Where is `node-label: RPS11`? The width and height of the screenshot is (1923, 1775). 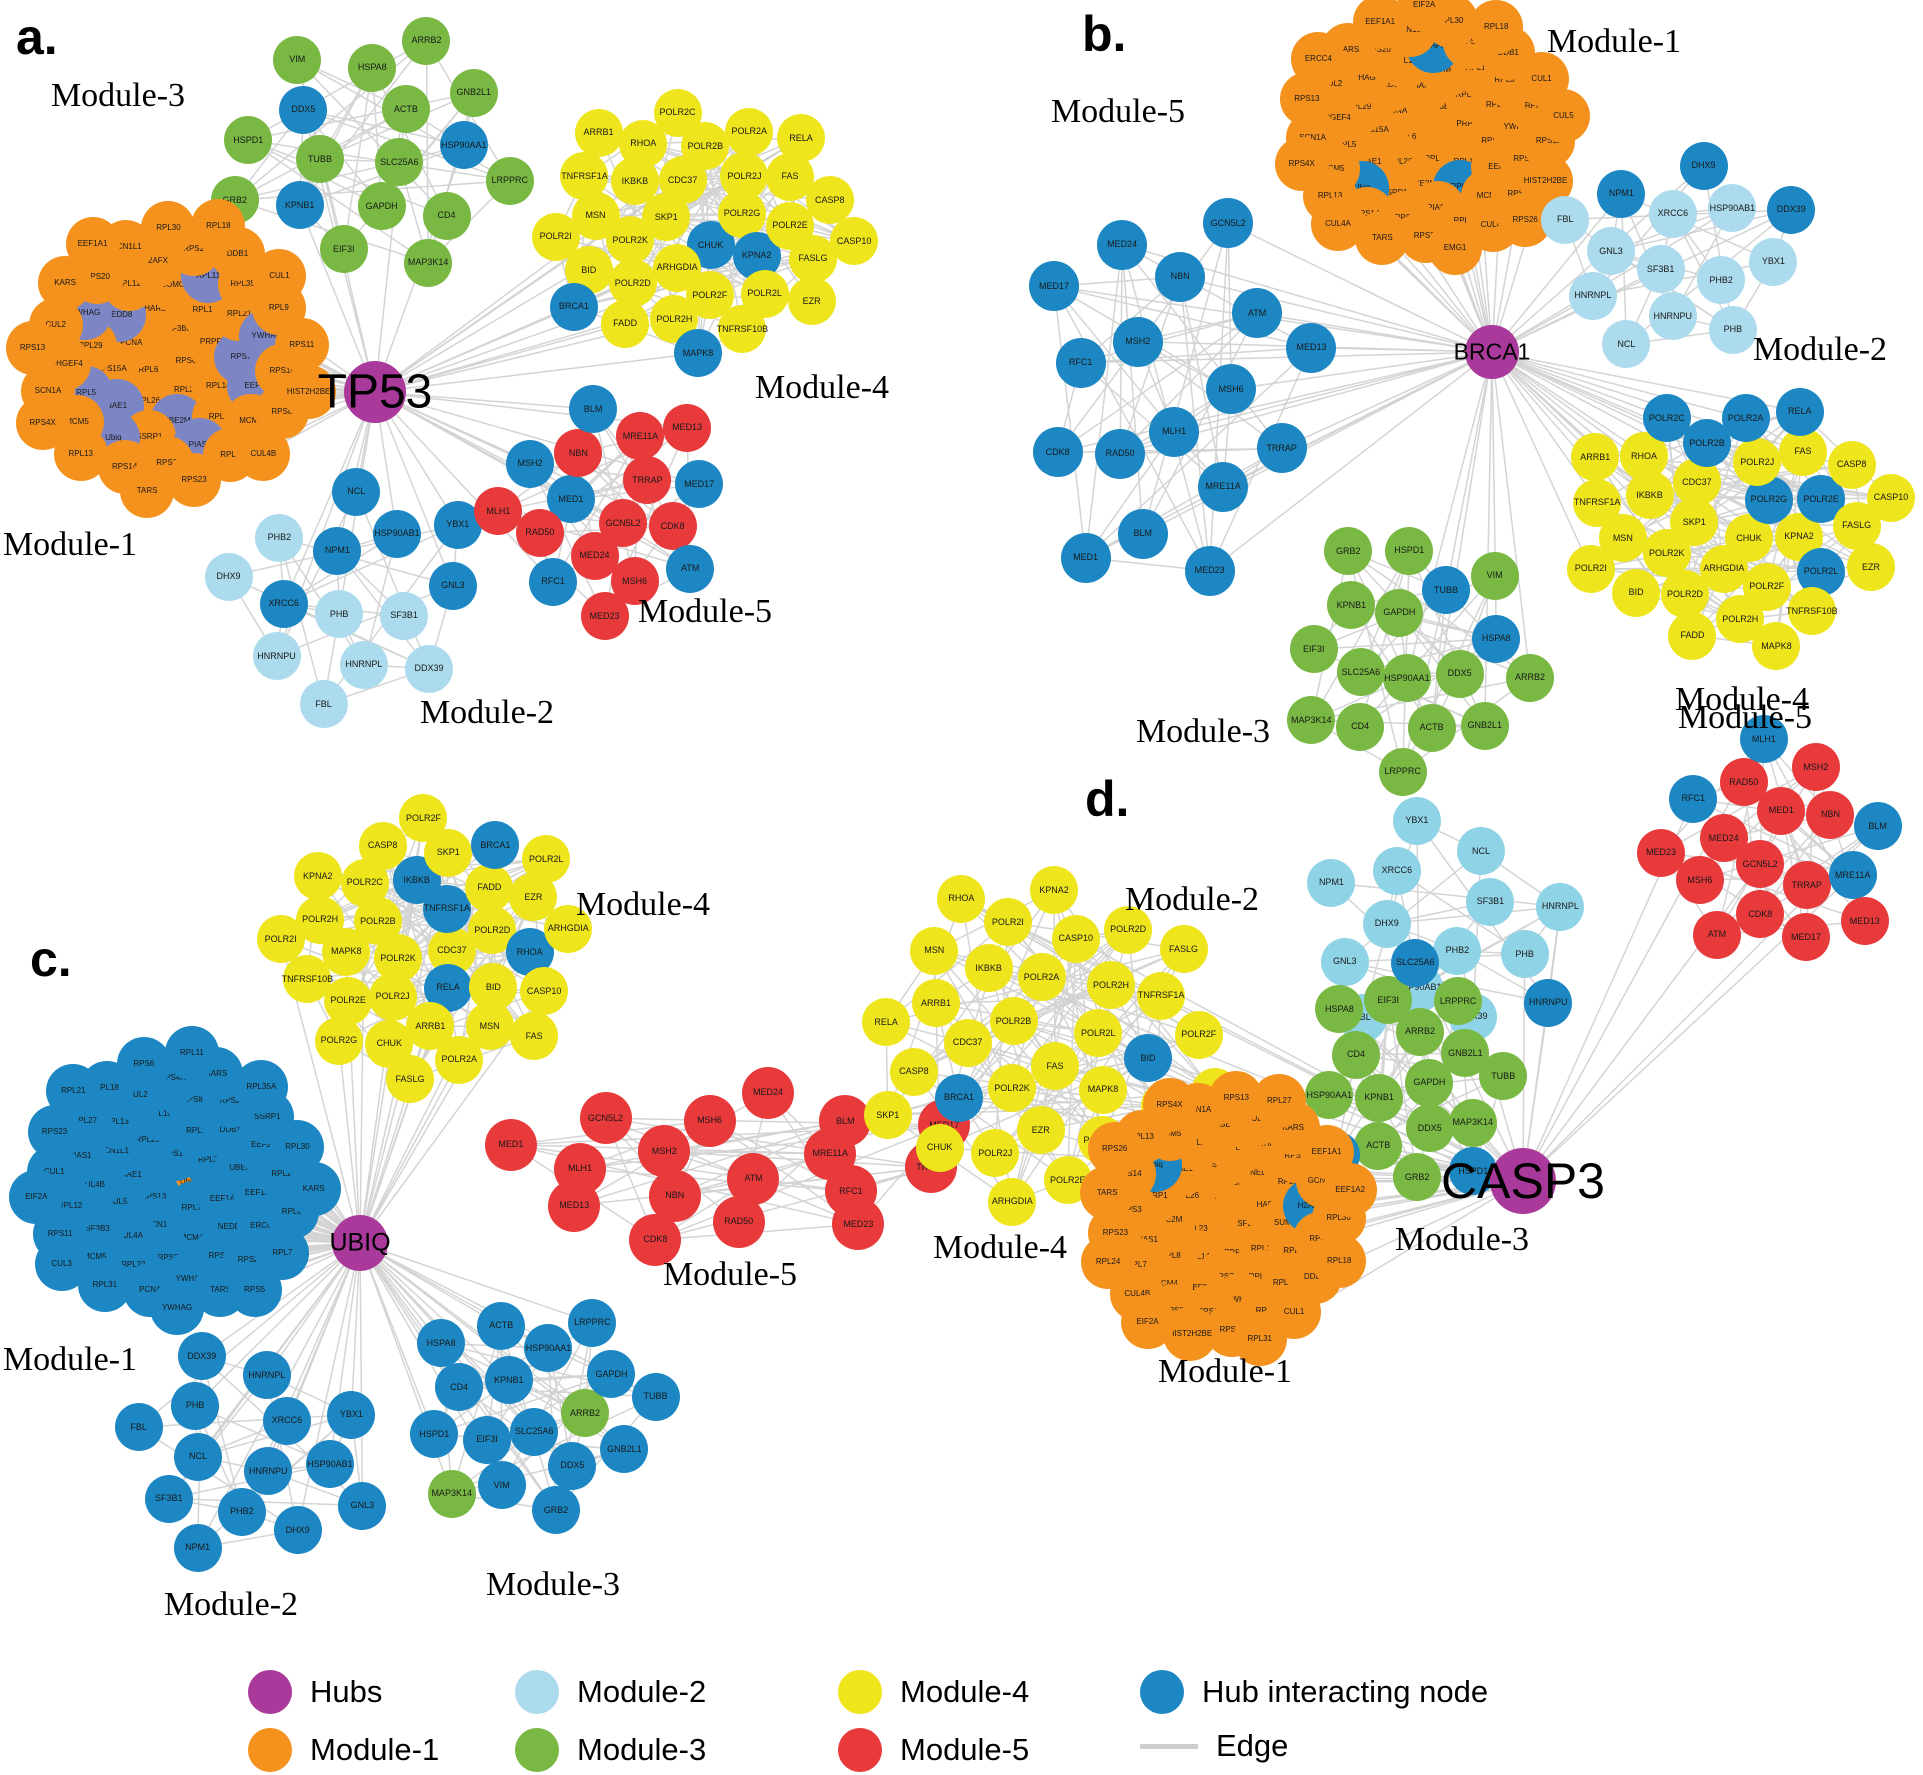
node-label: RPS11 is located at coordinates (1232, 1329).